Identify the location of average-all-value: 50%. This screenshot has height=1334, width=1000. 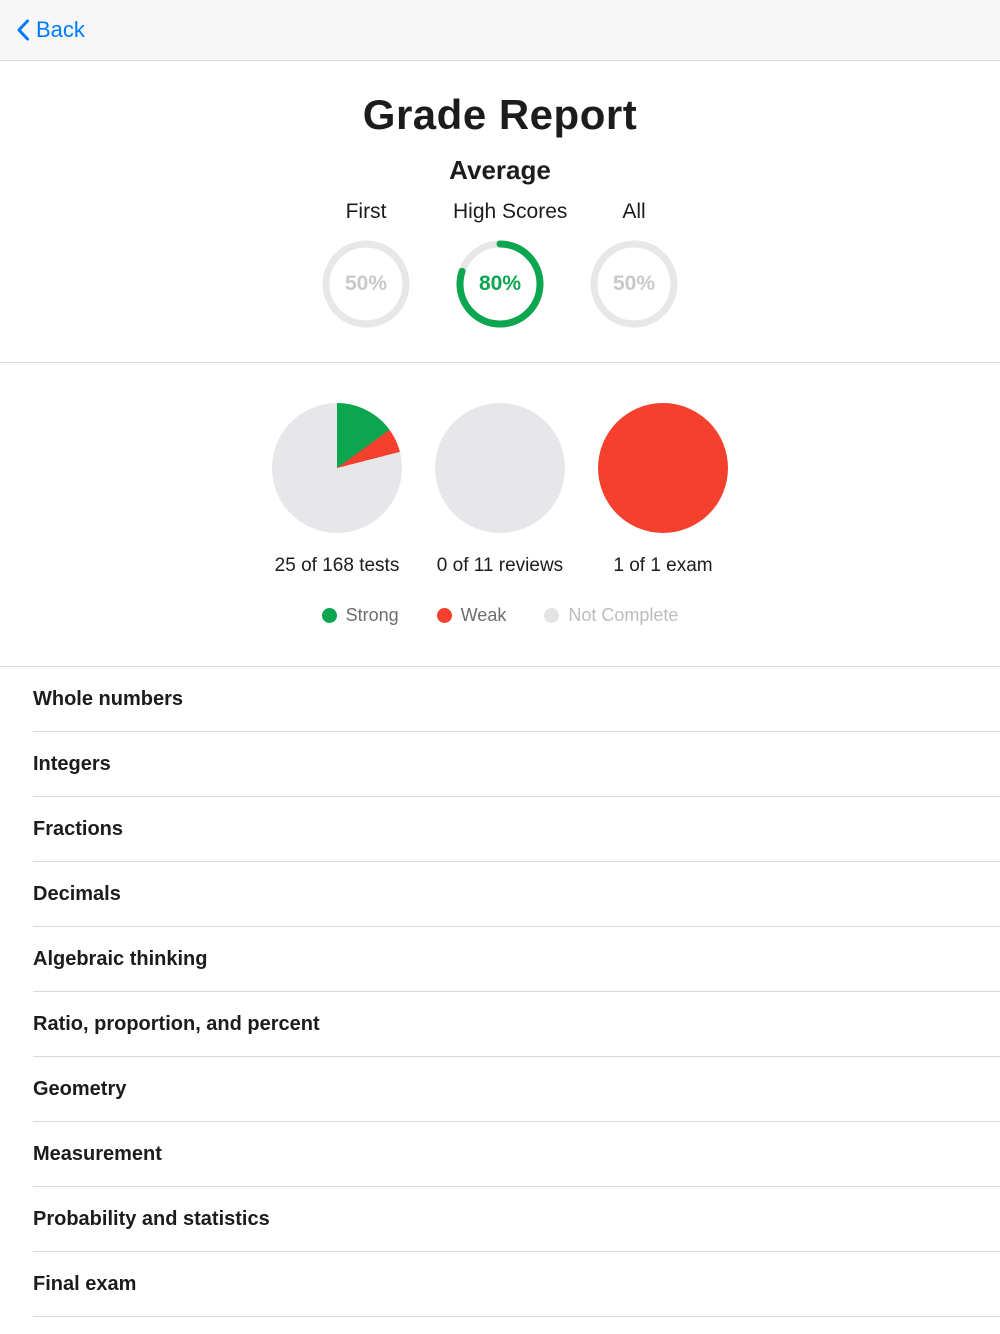
(634, 283).